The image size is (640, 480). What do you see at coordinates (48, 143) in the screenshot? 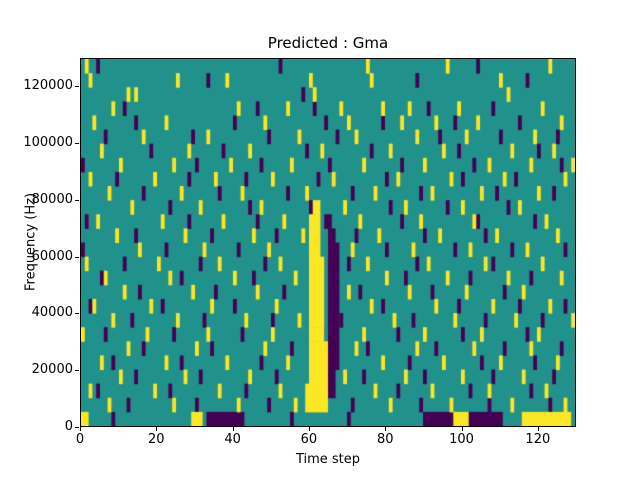
I see `y-tick-label: 100000` at bounding box center [48, 143].